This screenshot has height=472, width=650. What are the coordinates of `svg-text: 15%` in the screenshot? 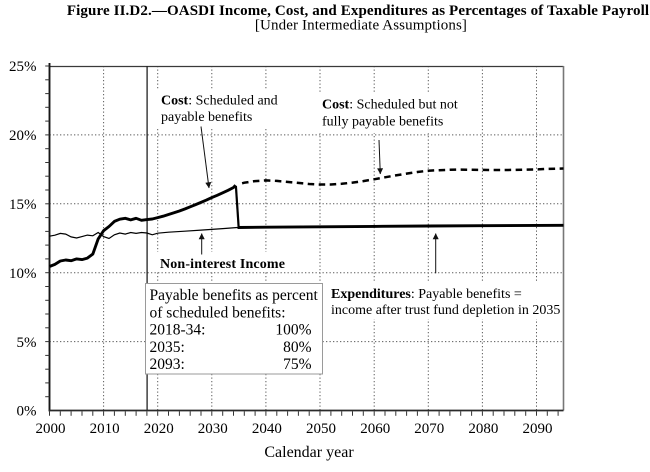 It's located at (23, 205).